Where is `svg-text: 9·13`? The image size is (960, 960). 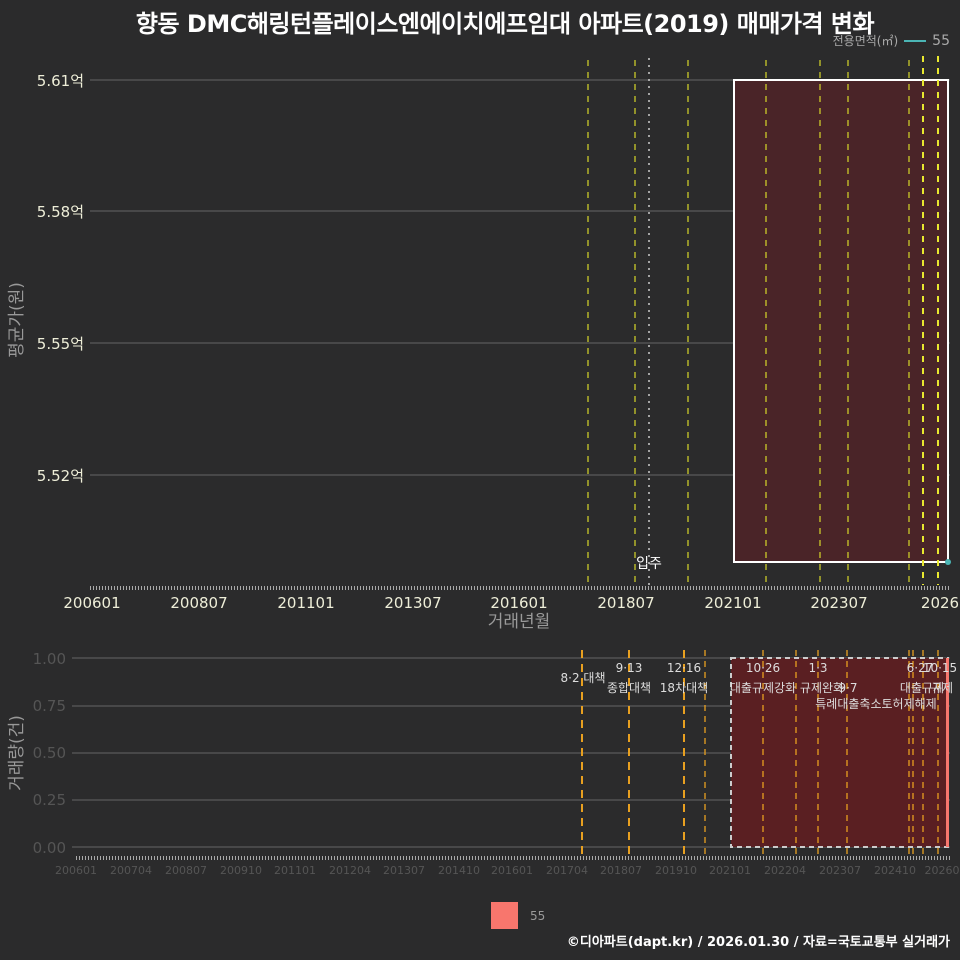 svg-text: 9·13 is located at coordinates (629, 668).